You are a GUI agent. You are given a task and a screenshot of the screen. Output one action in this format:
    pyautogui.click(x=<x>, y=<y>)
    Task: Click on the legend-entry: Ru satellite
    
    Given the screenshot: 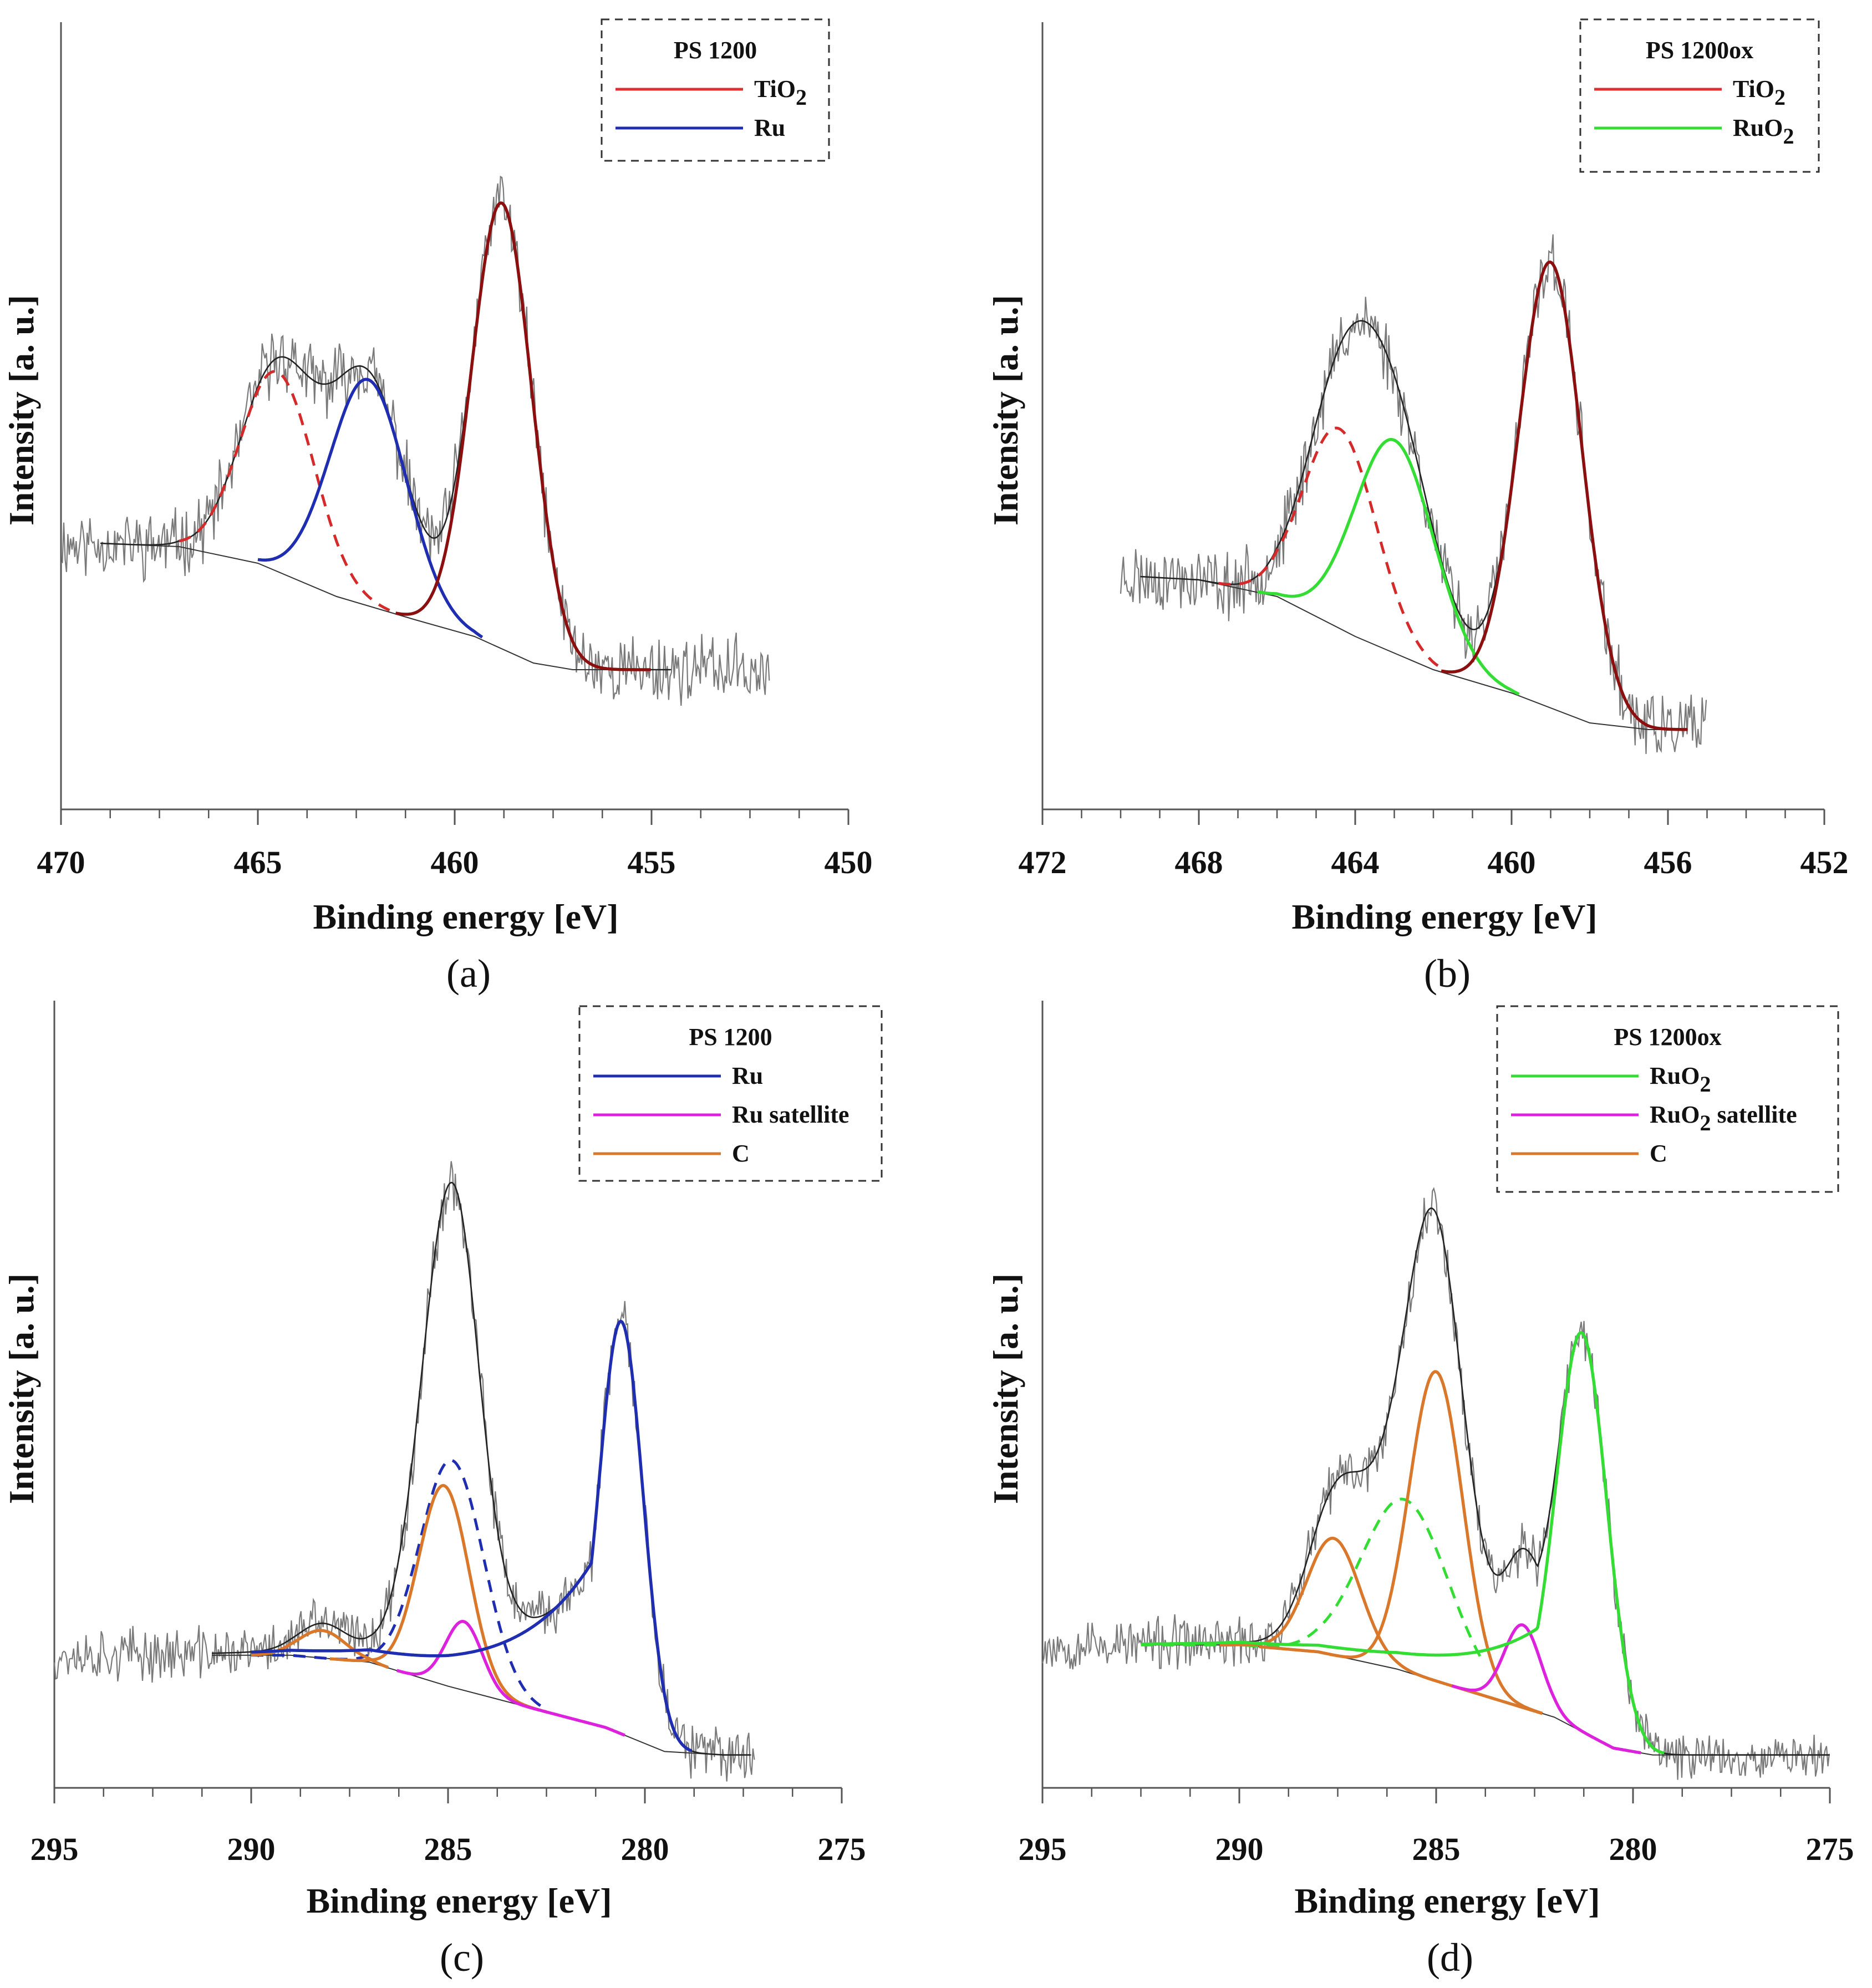 What is the action you would take?
    pyautogui.click(x=790, y=1115)
    